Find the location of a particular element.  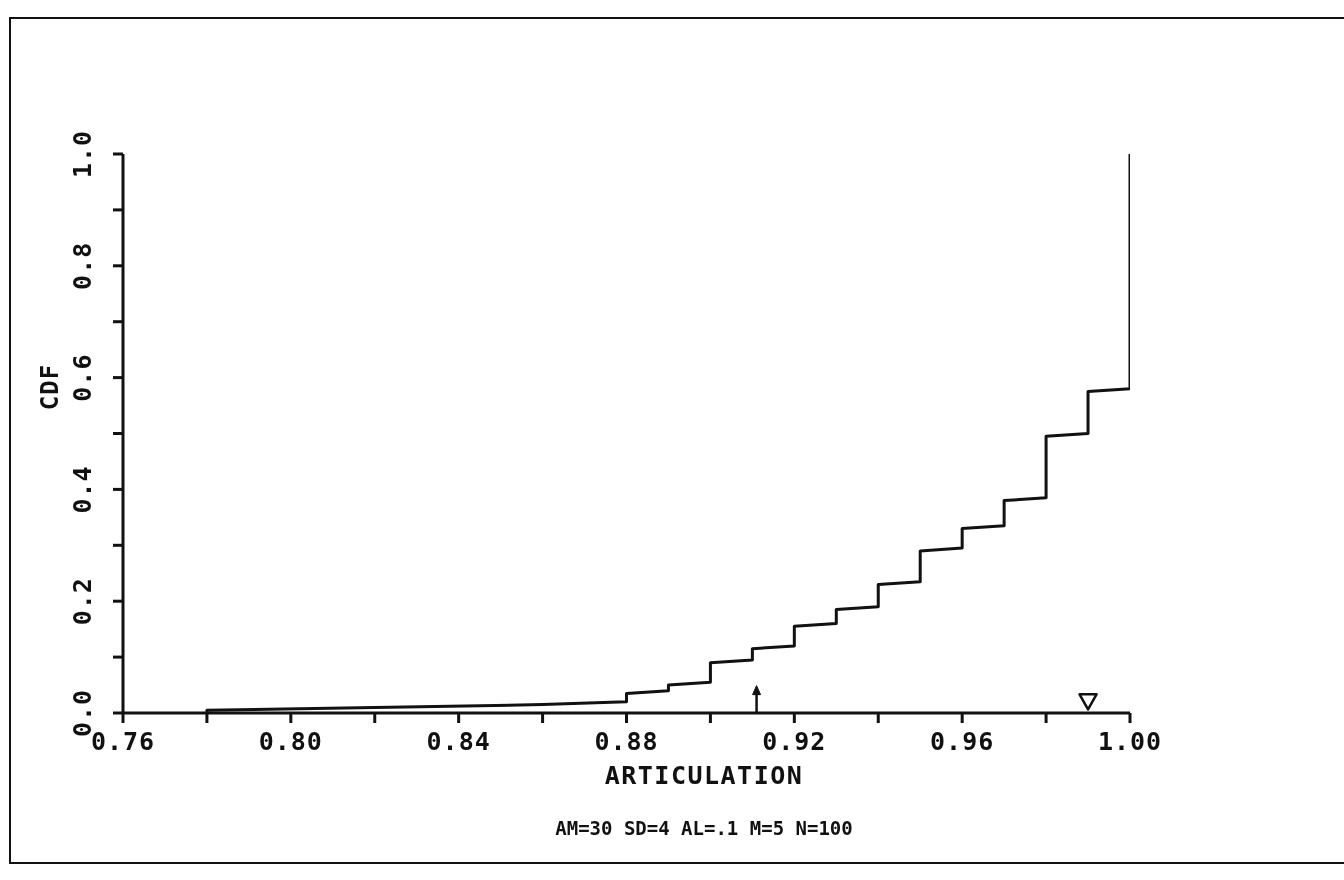

y-tick-label: 0.4 is located at coordinates (82, 489).